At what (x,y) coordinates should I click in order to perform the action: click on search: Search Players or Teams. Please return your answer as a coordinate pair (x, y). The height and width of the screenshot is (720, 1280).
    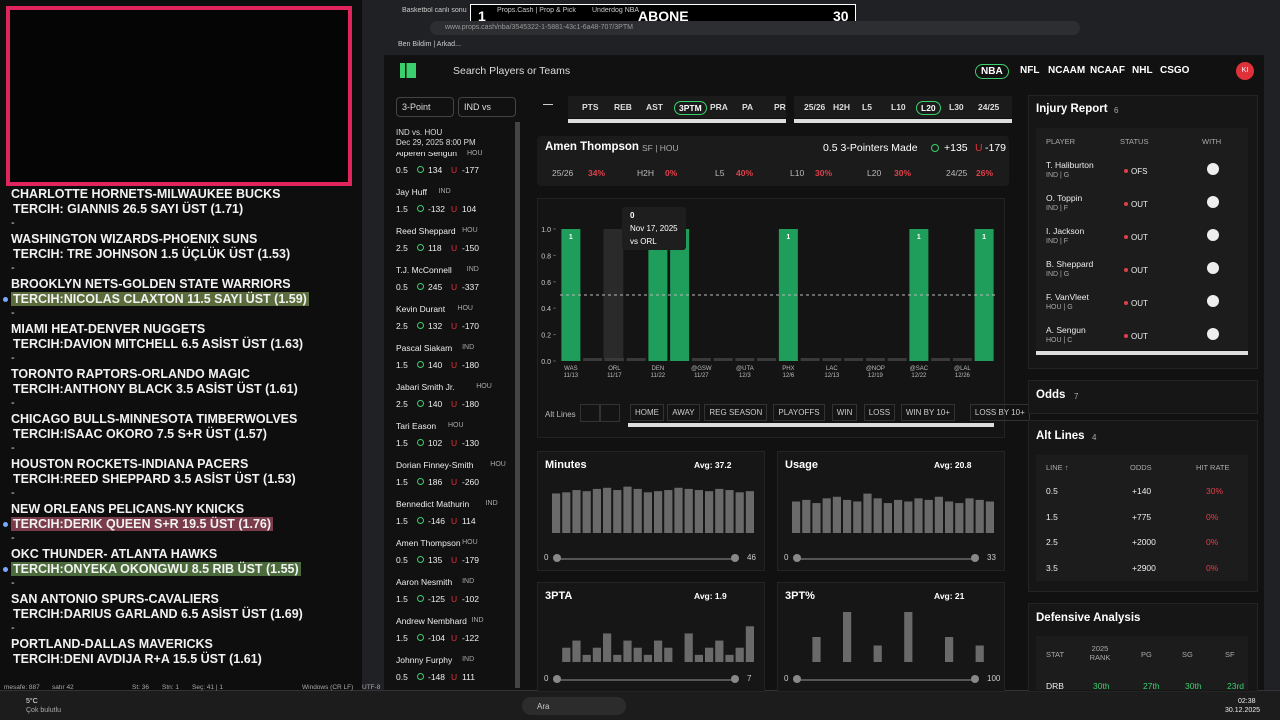
    Looking at the image, I should click on (512, 71).